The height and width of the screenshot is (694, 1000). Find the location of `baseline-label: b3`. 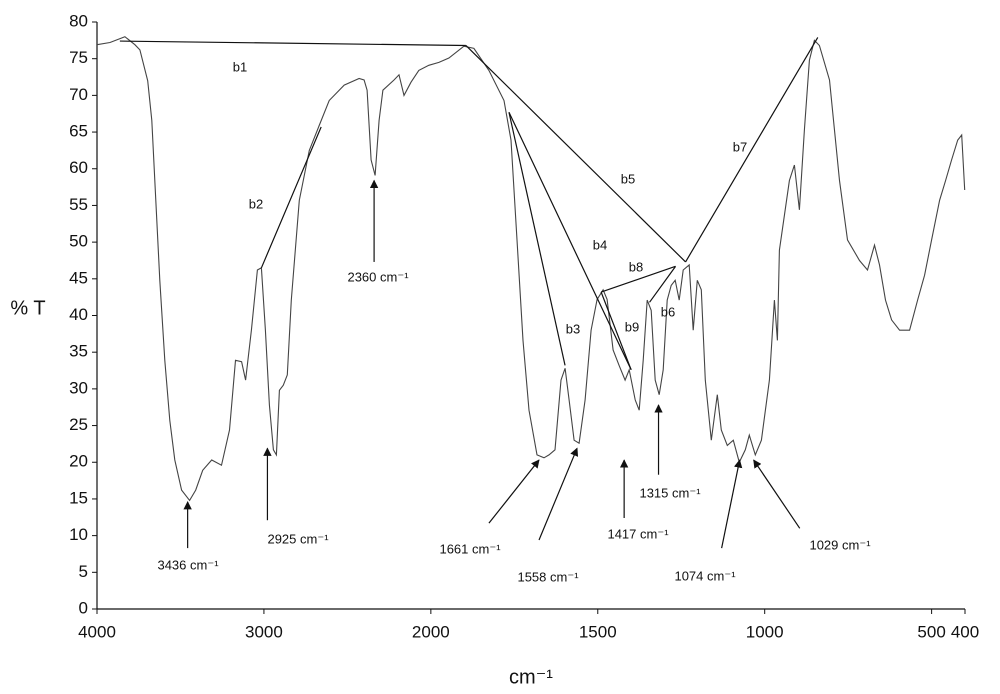

baseline-label: b3 is located at coordinates (573, 328).